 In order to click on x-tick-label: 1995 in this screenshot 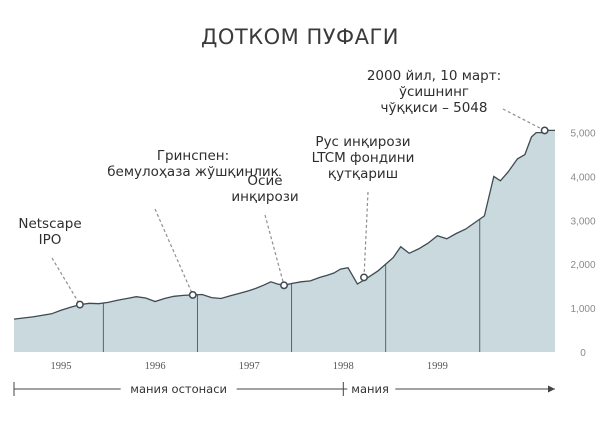, I will do `click(61, 366)`.